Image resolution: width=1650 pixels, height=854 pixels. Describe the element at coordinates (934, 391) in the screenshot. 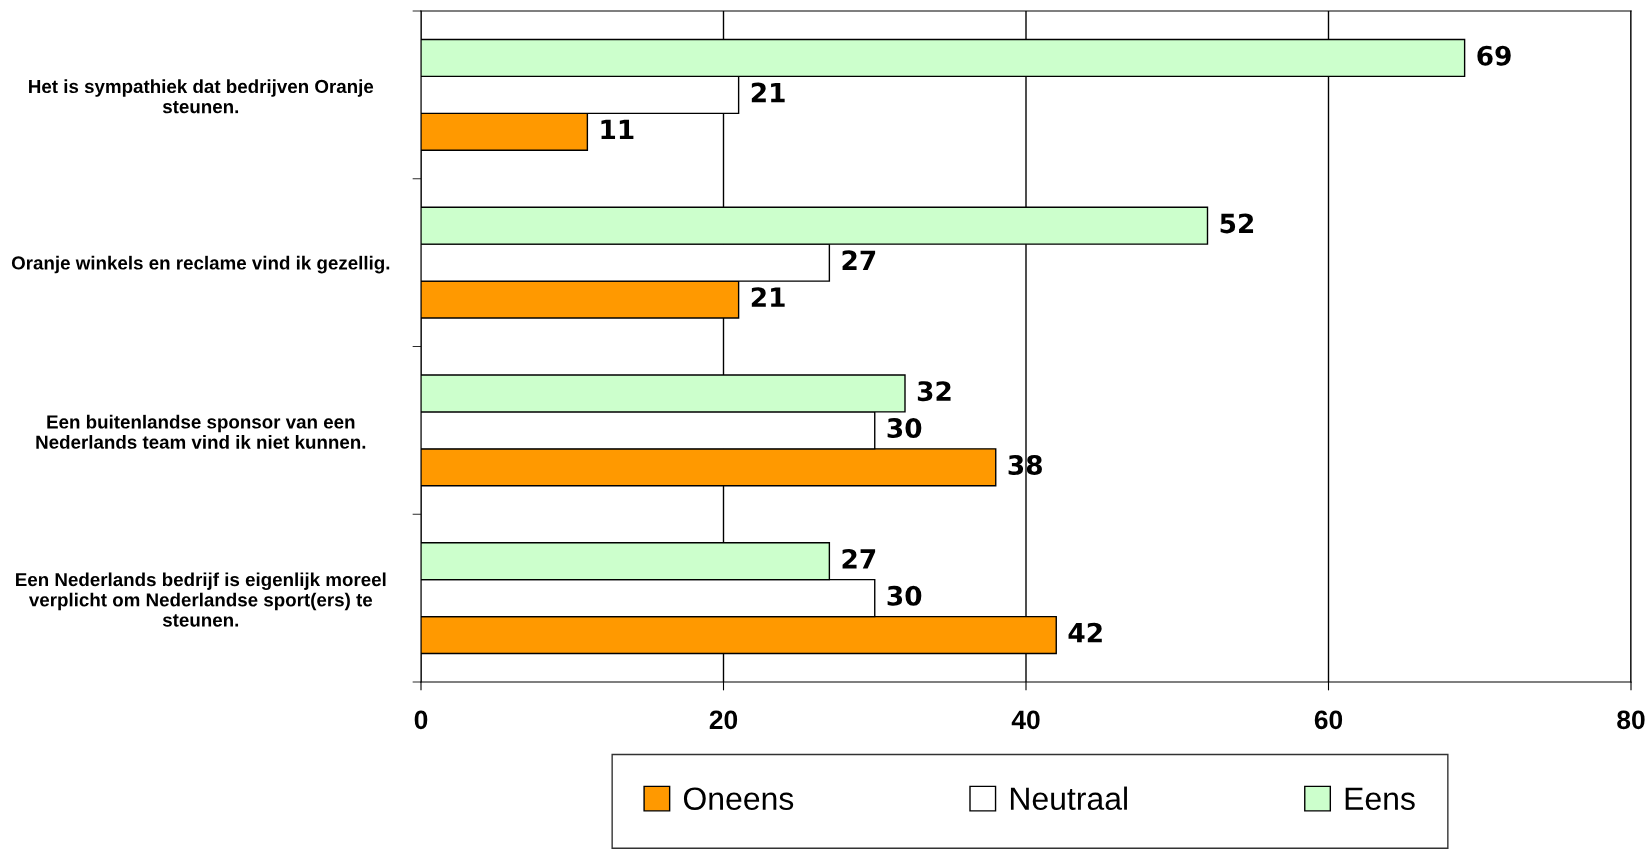

I see `data-label: 32` at that location.